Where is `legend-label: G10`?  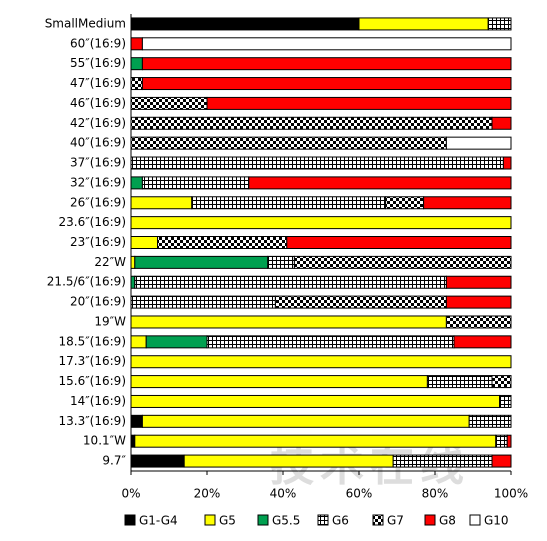 legend-label: G10 is located at coordinates (496, 521).